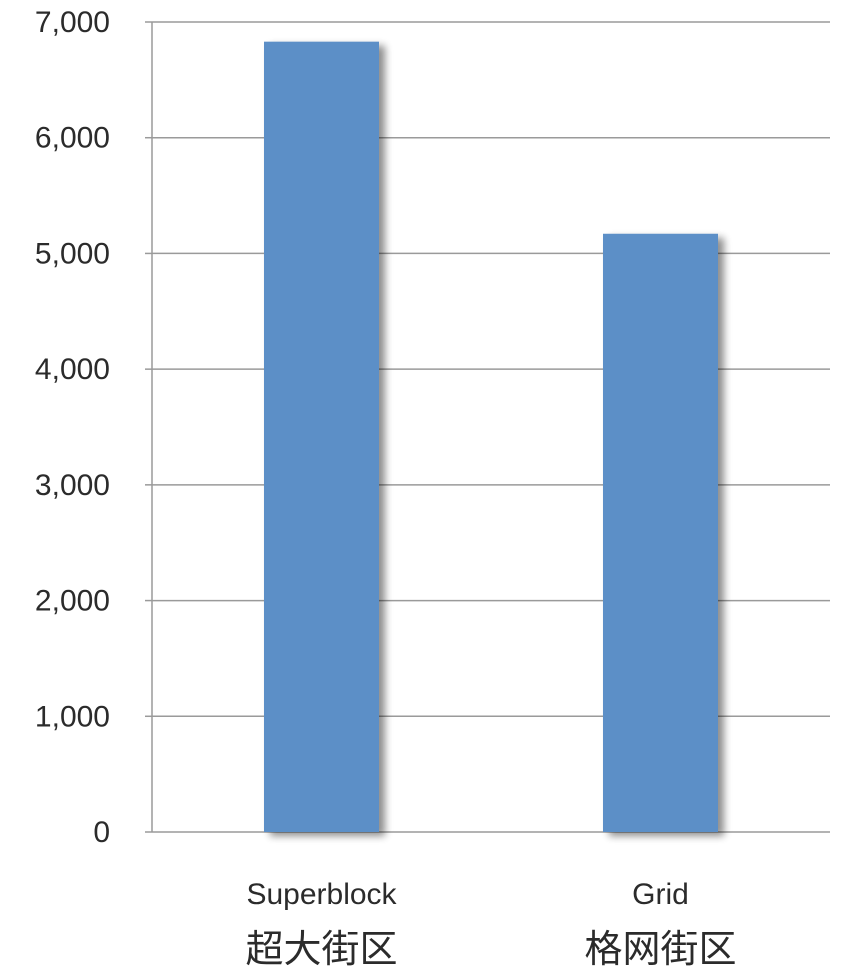  I want to click on x-category-label-secondary: 格网街区, so click(660, 948).